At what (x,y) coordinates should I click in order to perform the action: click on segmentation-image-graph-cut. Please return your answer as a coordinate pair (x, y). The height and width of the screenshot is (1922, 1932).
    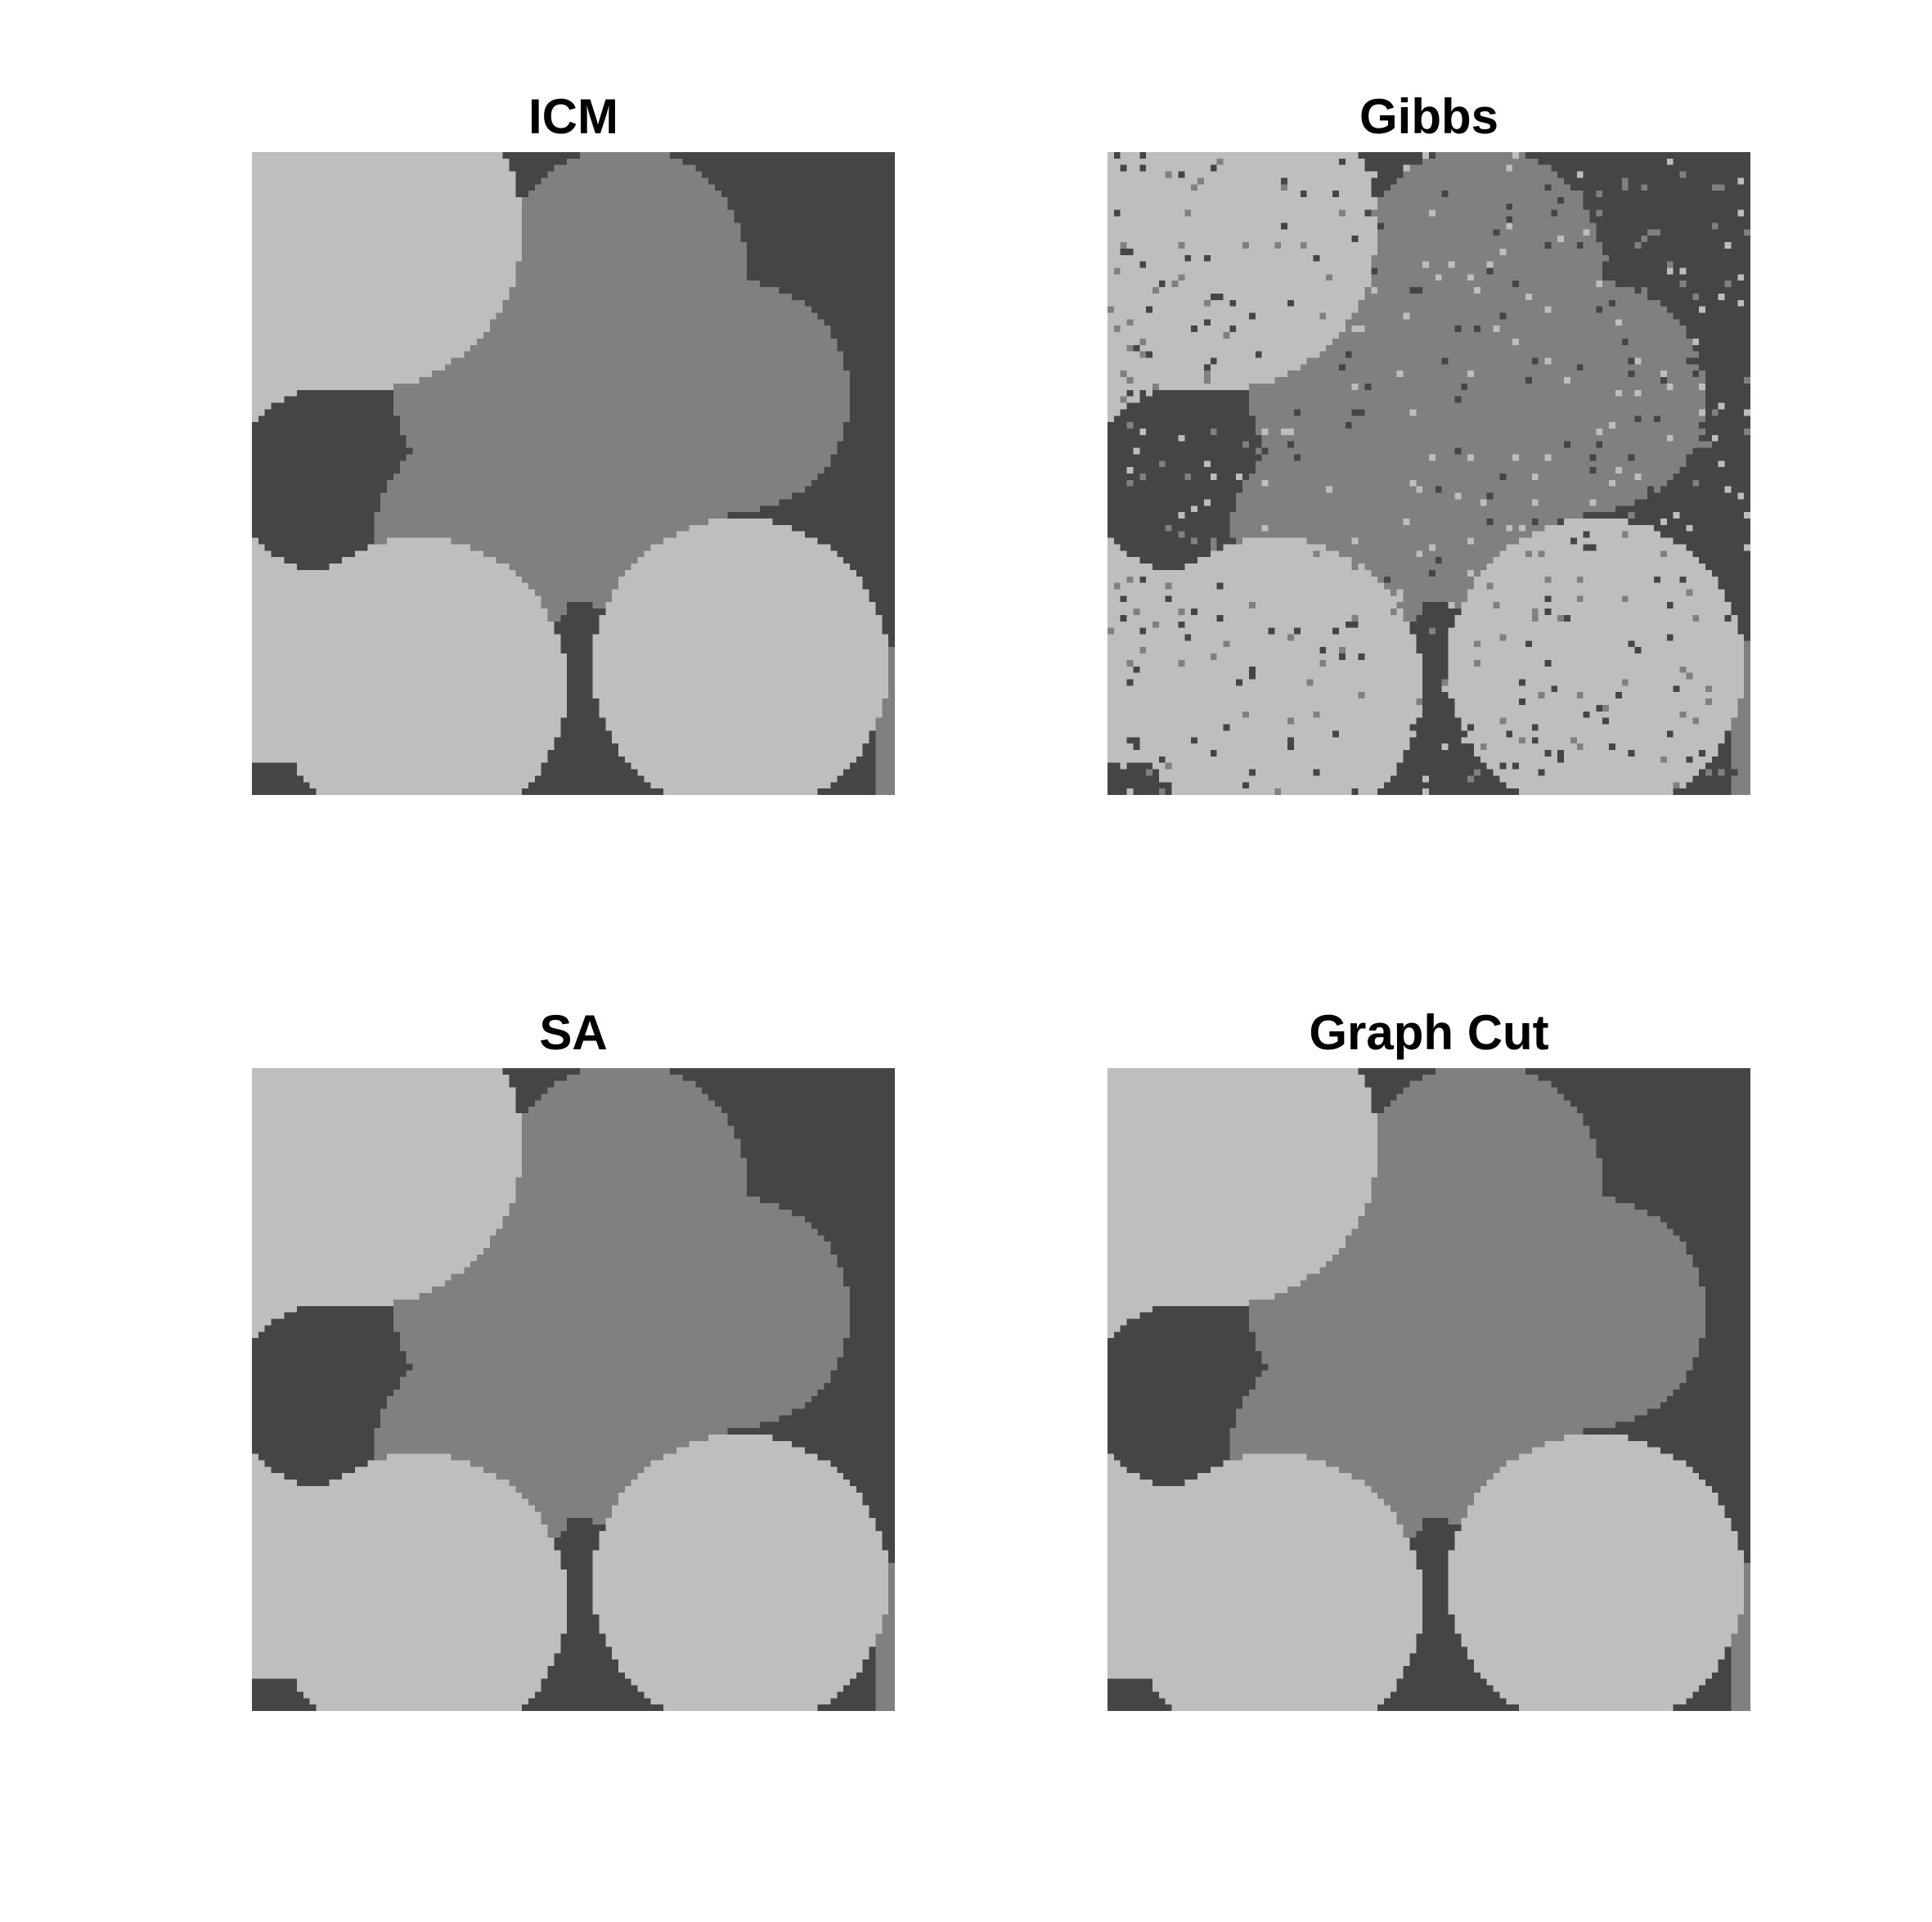
    Looking at the image, I should click on (1429, 1389).